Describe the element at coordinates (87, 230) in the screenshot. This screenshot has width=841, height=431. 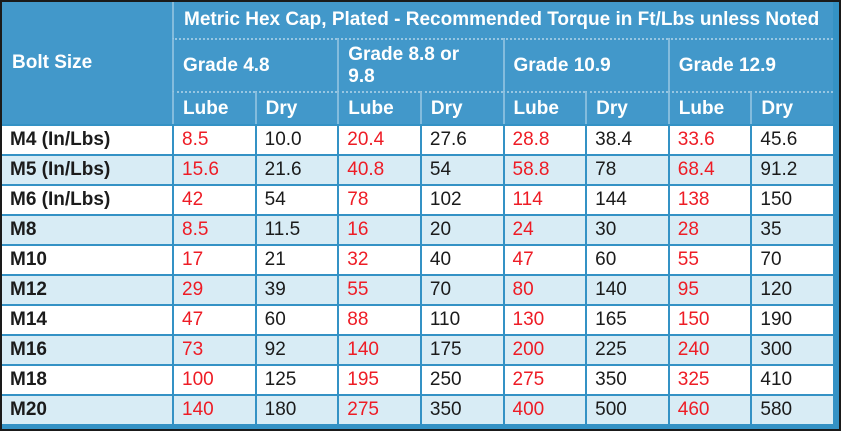
I see `bolt-size-cell: M8` at that location.